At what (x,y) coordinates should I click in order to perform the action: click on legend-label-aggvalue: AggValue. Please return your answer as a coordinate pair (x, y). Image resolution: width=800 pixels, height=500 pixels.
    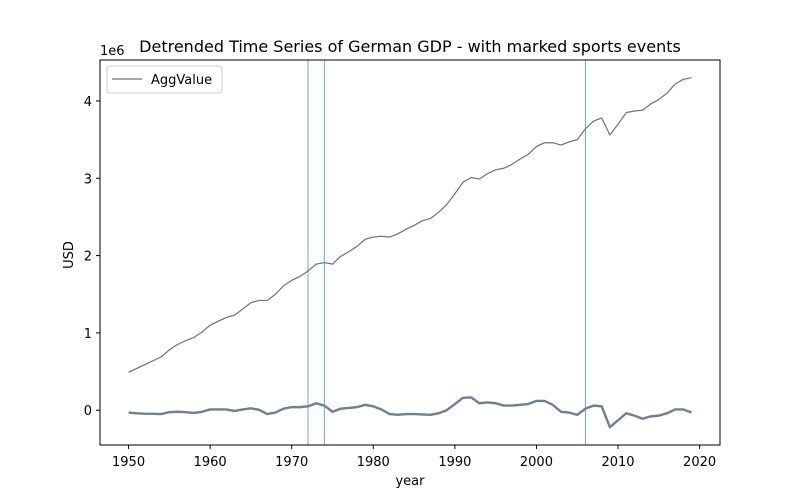
    Looking at the image, I should click on (181, 80).